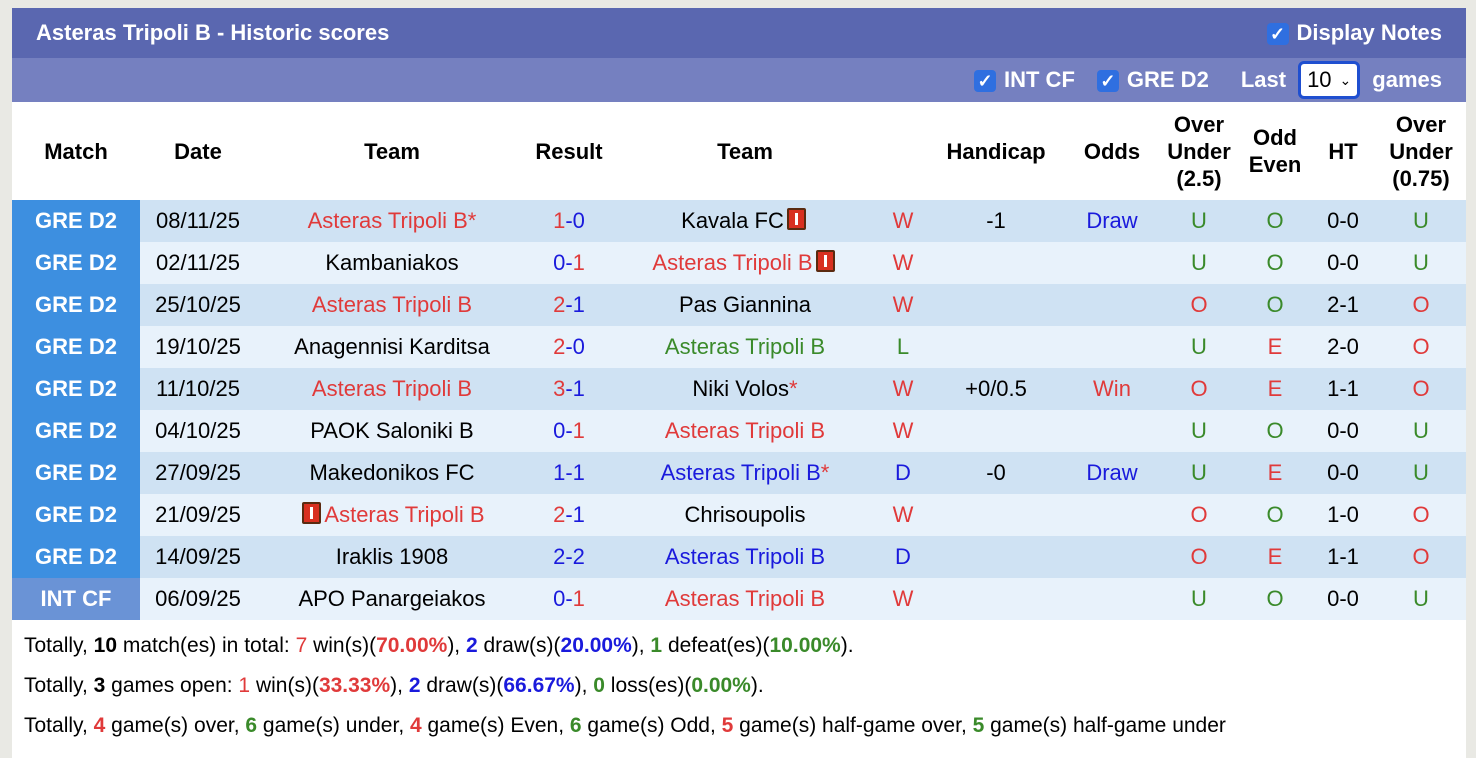  Describe the element at coordinates (1343, 515) in the screenshot. I see `half-time-score: 1-0` at that location.